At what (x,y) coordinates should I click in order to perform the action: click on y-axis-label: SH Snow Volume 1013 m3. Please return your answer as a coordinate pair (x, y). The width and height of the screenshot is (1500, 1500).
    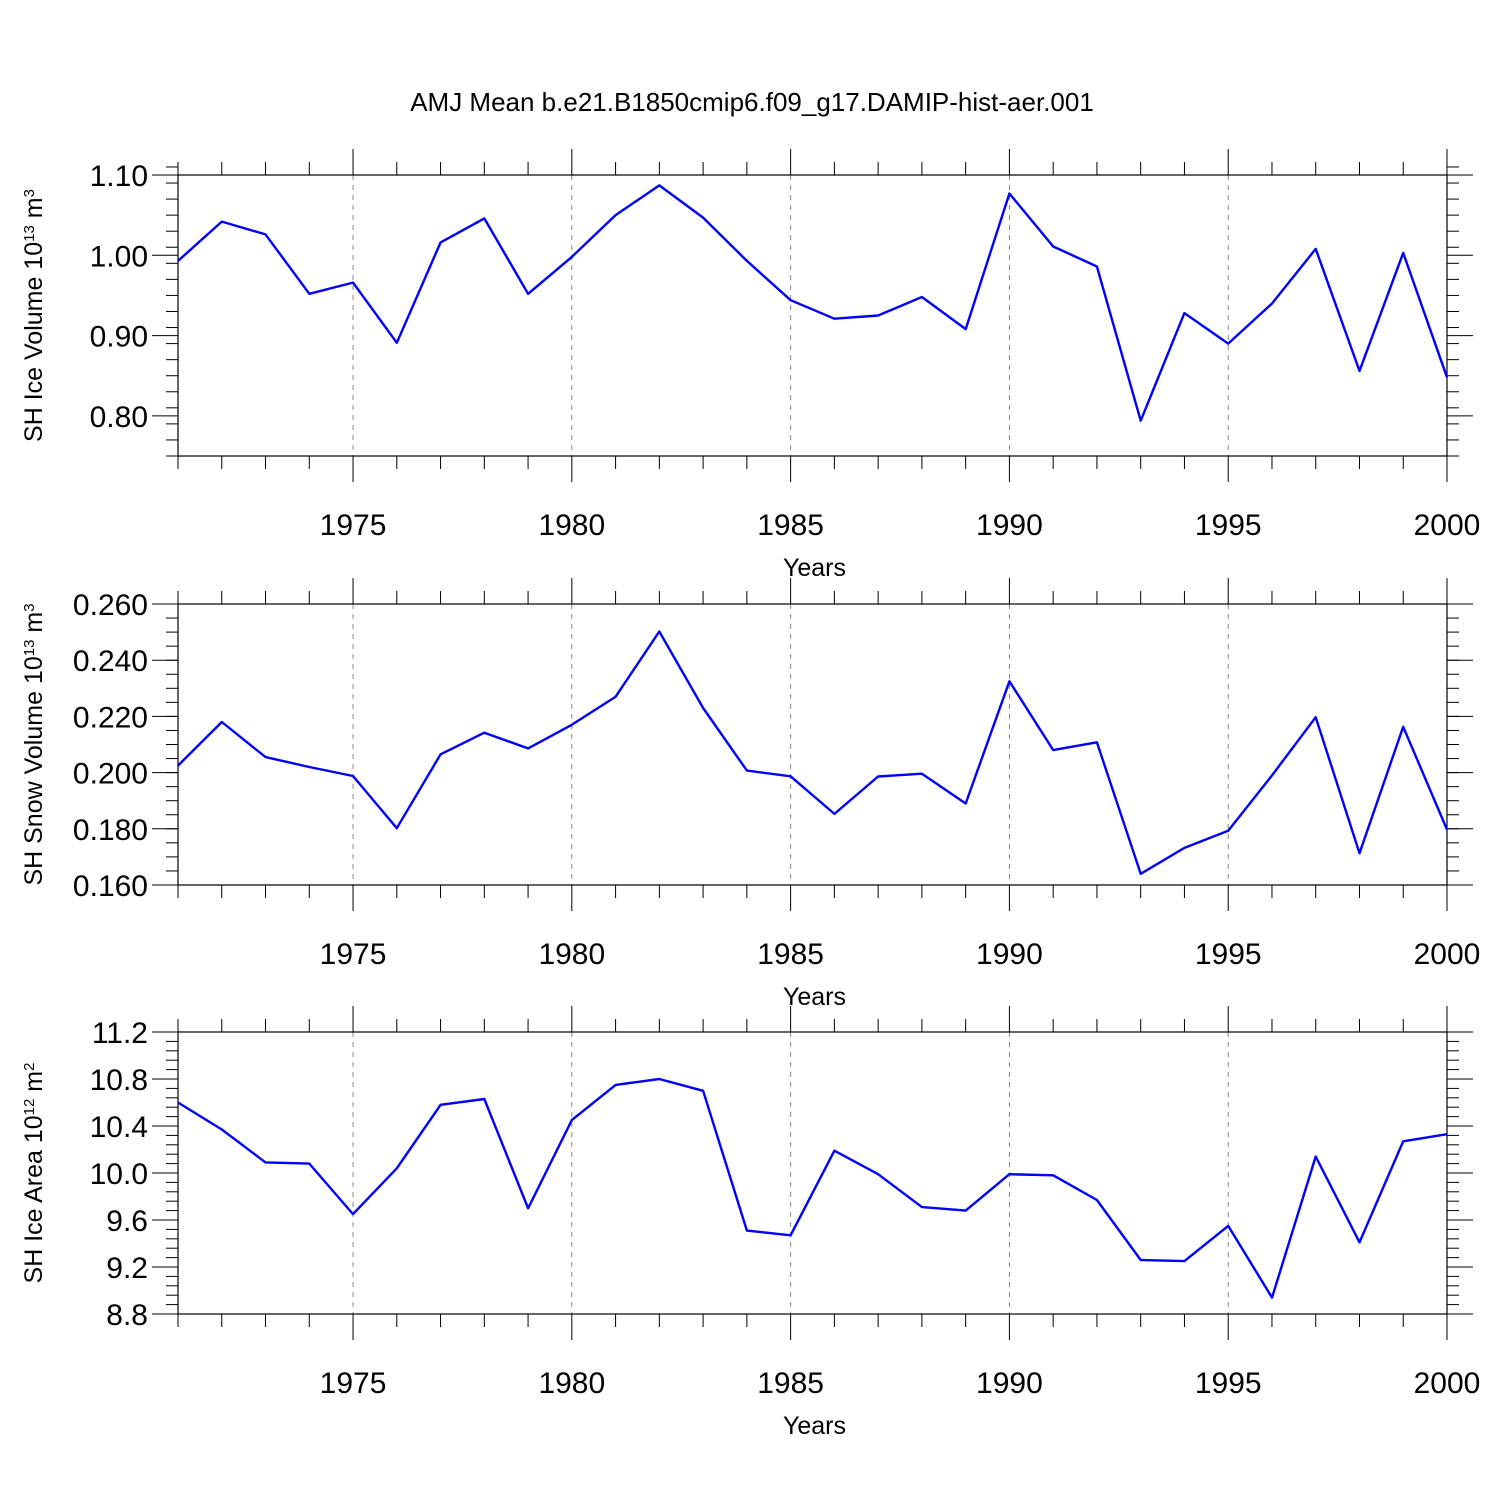
    Looking at the image, I should click on (34, 744).